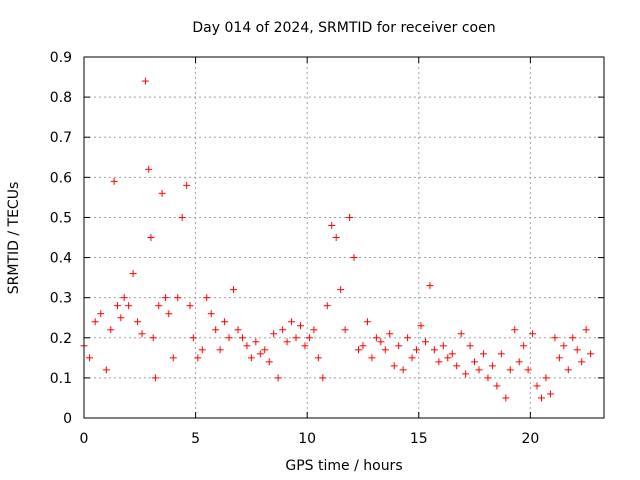 Image resolution: width=640 pixels, height=480 pixels. Describe the element at coordinates (307, 439) in the screenshot. I see `x-tick-label: 10` at that location.